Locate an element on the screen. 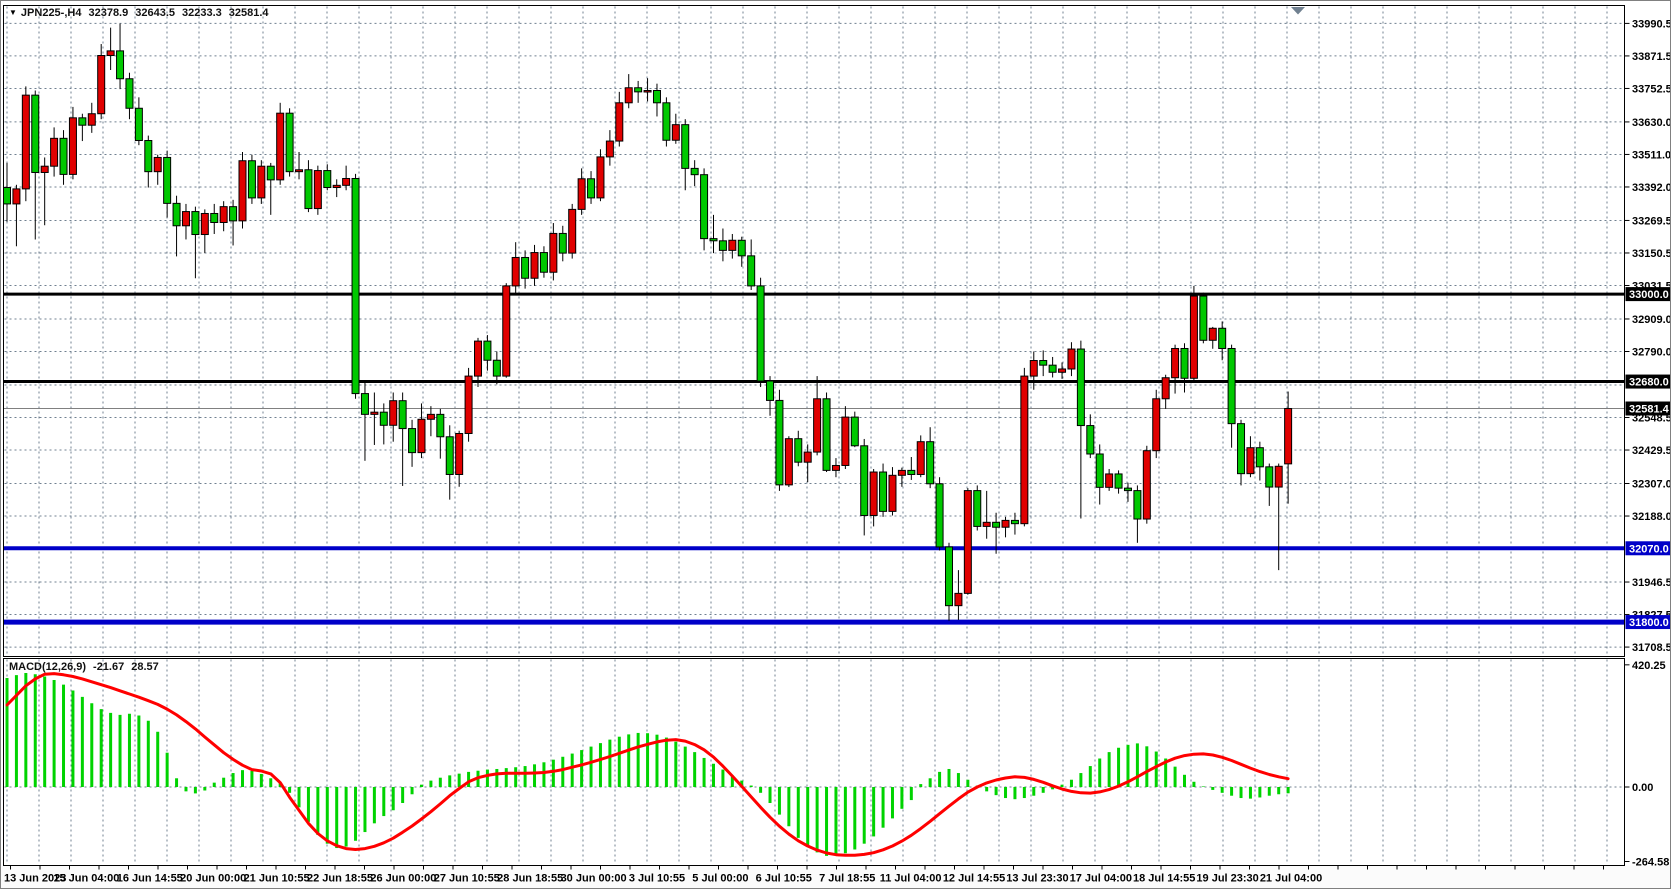  time-label: 6 Jul 10:55 is located at coordinates (784, 879).